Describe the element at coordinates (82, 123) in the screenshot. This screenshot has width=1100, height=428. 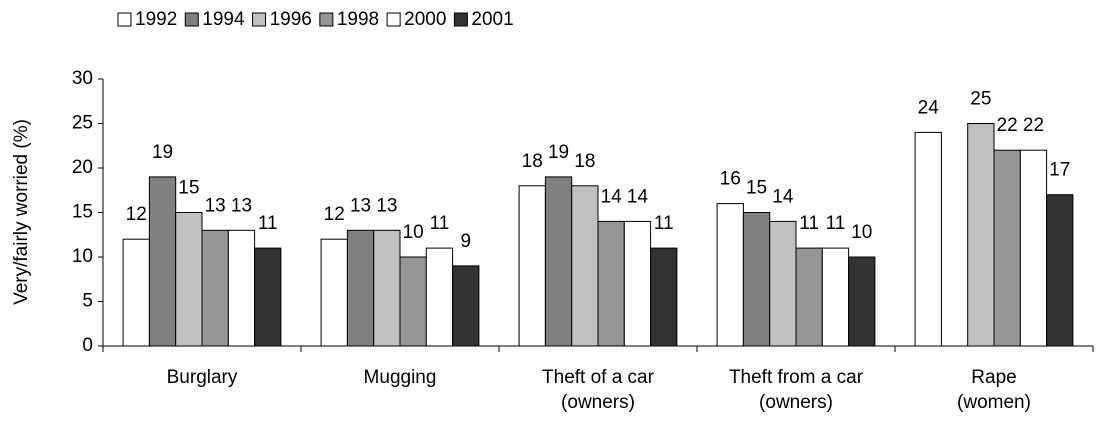
I see `y-tick-label: 25` at that location.